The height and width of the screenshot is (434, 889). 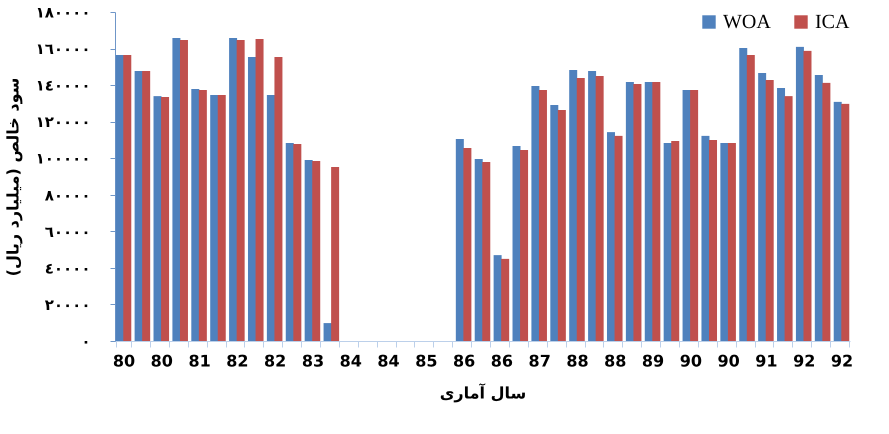 I want to click on y-tick-label: ٢٠٠٠٠, so click(x=67, y=305).